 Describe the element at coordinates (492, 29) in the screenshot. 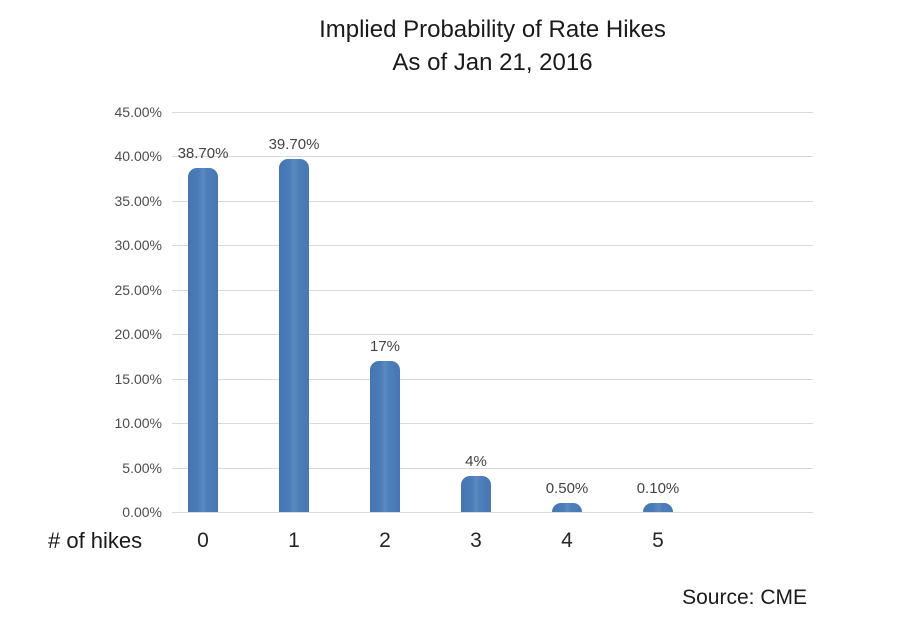

I see `chart-title: Implied Probability of Rate Hikes` at that location.